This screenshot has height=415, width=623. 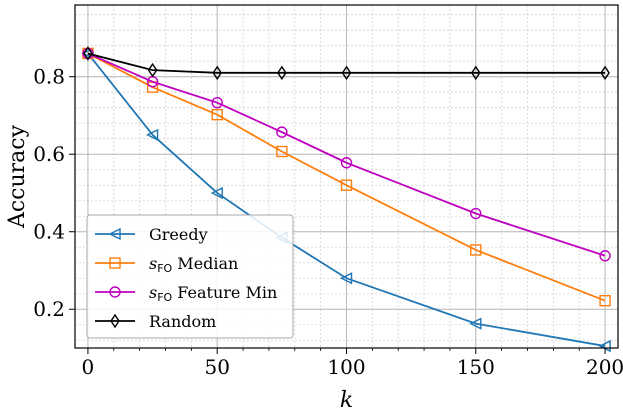 I want to click on series-random, so click(x=346, y=63).